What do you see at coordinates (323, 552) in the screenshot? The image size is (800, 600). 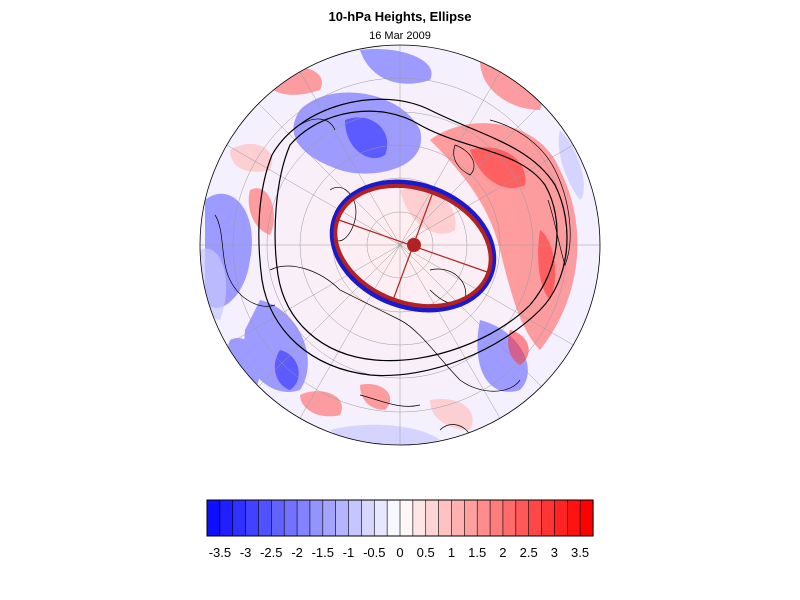 I see `colorbar-tick-label: -1.5` at bounding box center [323, 552].